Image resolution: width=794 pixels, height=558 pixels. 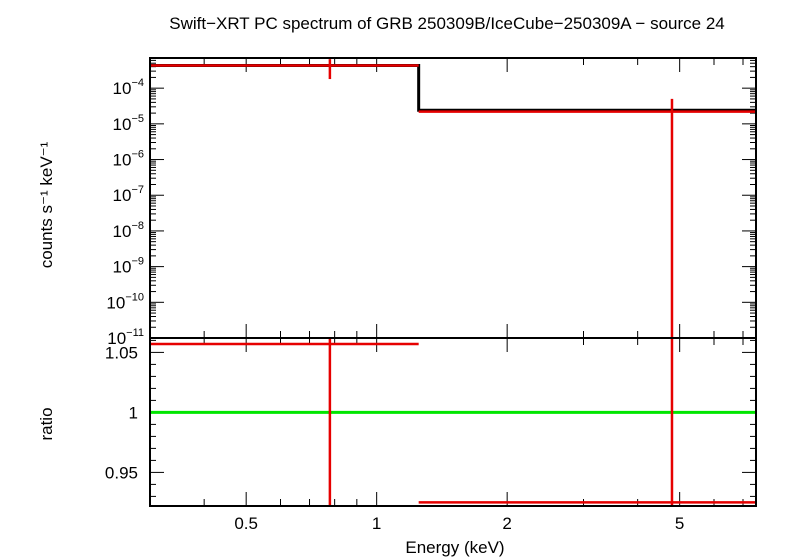 What do you see at coordinates (128, 194) in the screenshot?
I see `y-tick-label: 10⁻⁷` at bounding box center [128, 194].